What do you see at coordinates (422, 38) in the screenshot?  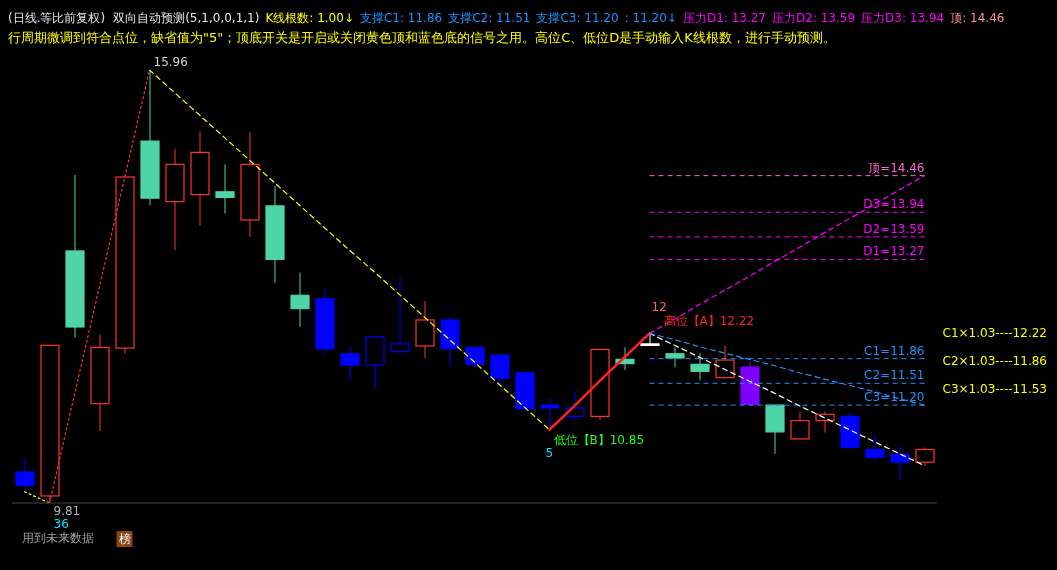 I see `chart-subtitle: 行周期微调到符合点位，缺省值为"5"；顶底开关是开启或关闭黄色顶和蓝色底的信号之用。高位C、低位D是手动输入K线根数，进行手动预测。` at bounding box center [422, 38].